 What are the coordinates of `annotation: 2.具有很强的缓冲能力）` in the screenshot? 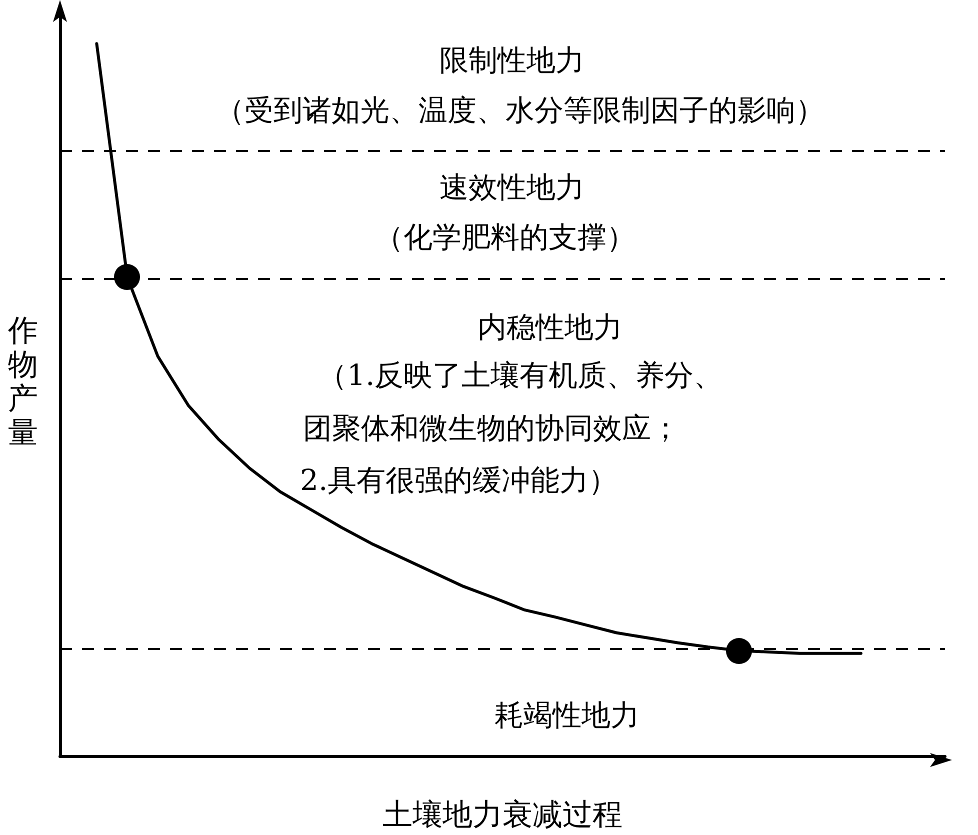 It's located at (459, 480).